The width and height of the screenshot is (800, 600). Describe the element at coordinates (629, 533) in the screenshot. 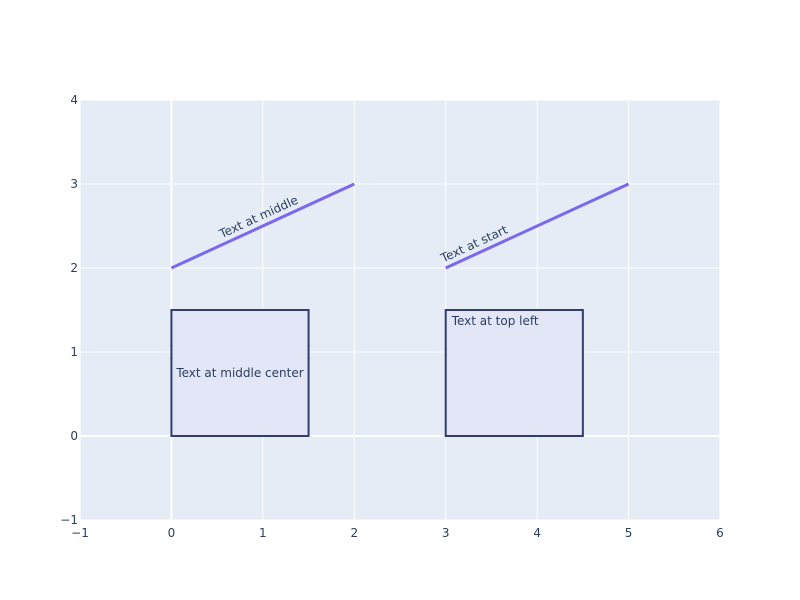

I see `x-tick-label: 5` at that location.